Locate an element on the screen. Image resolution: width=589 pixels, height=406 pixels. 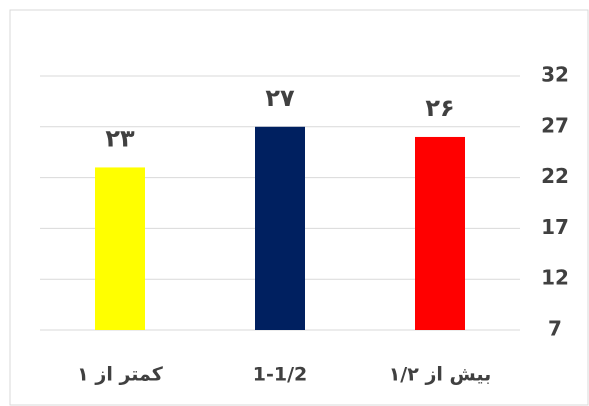
x-tick-label: 1-1/2 is located at coordinates (280, 375).